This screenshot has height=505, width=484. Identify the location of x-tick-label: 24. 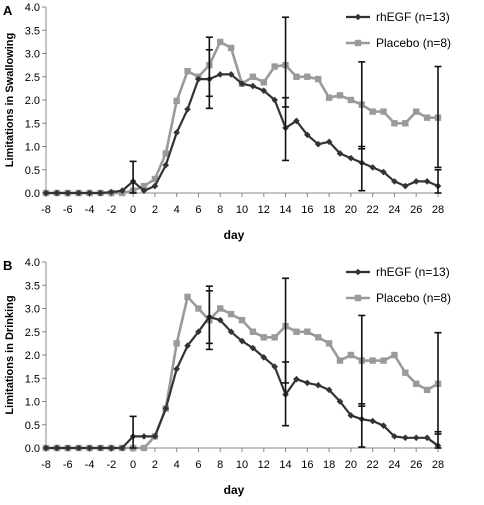
(394, 465).